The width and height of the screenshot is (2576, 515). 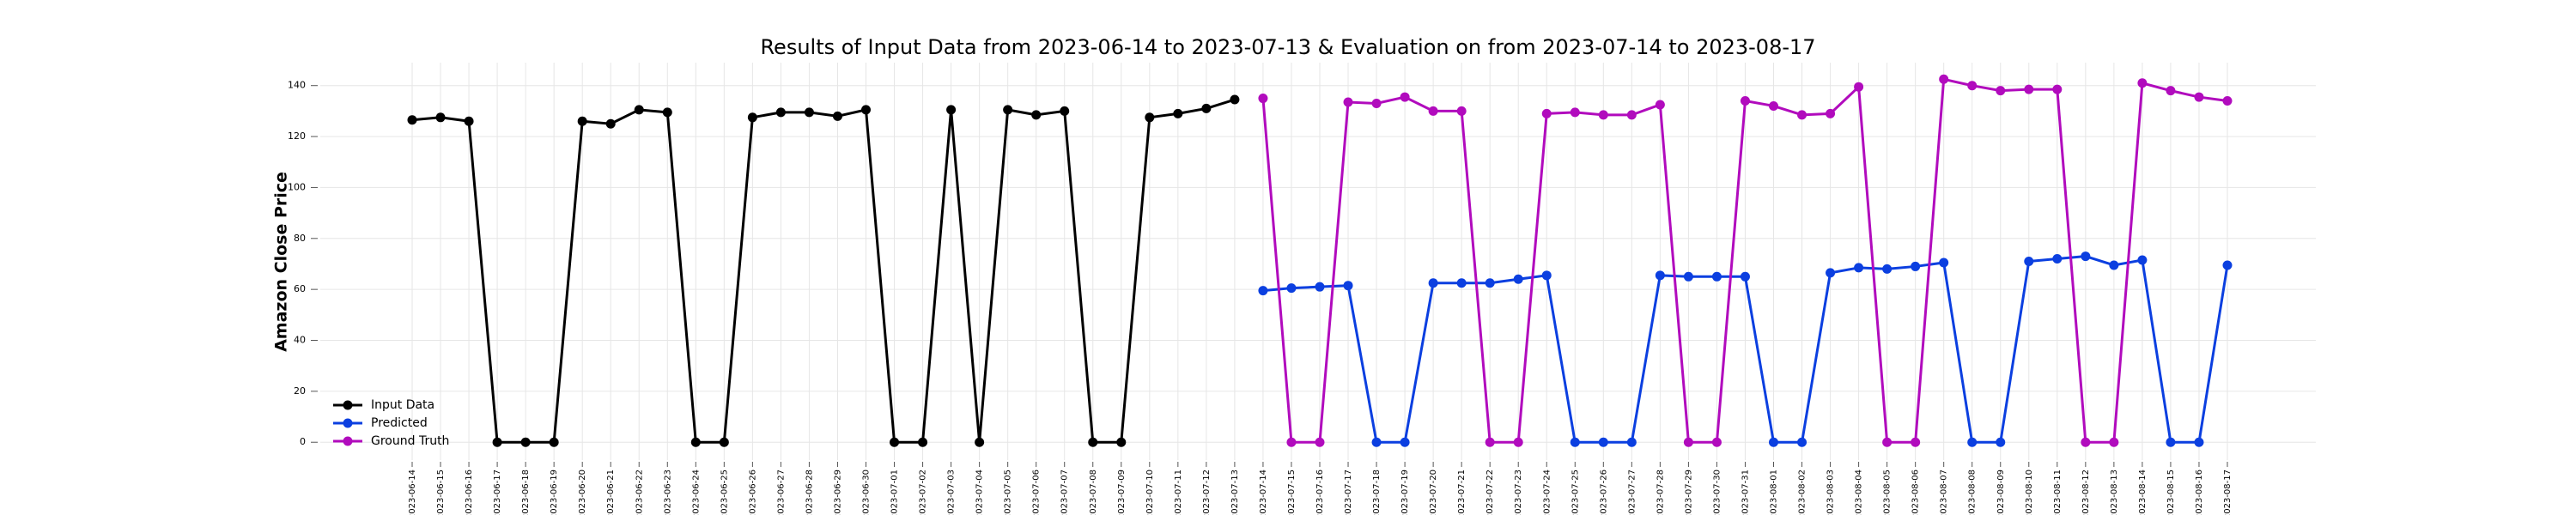 I want to click on x-tick-label: 2023-07-25, so click(x=1576, y=492).